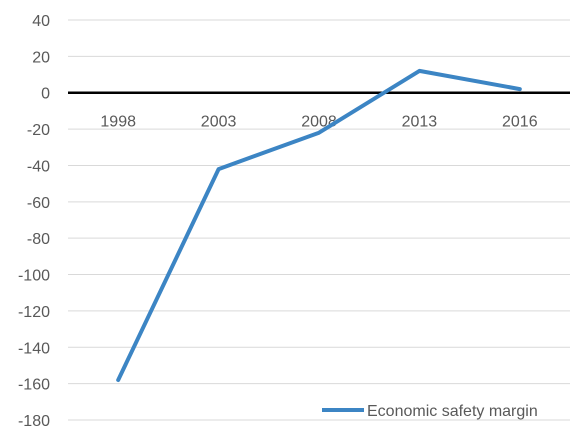 This screenshot has height=430, width=577. I want to click on y-tick-label: -160, so click(34, 385).